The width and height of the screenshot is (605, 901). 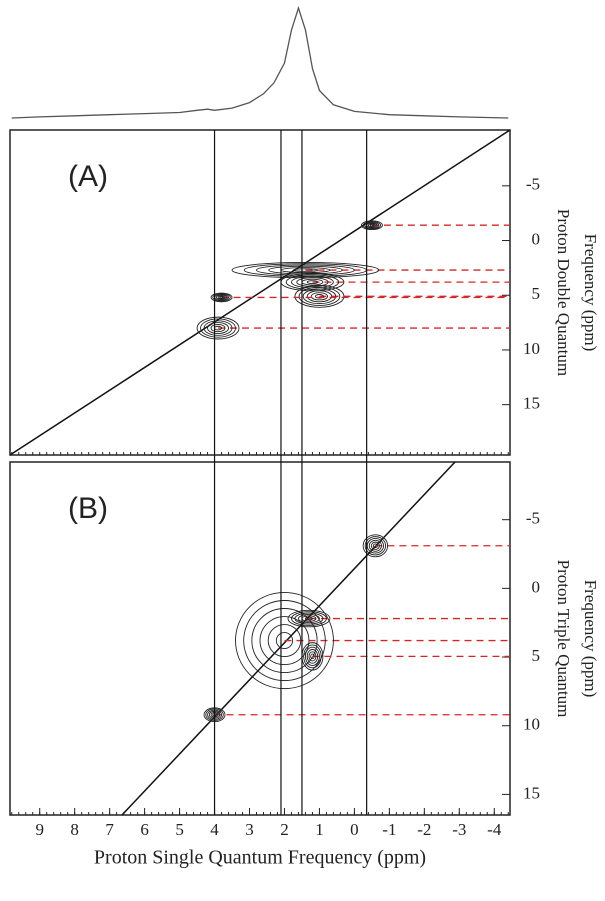 What do you see at coordinates (494, 829) in the screenshot?
I see `x-tick-label: -4` at bounding box center [494, 829].